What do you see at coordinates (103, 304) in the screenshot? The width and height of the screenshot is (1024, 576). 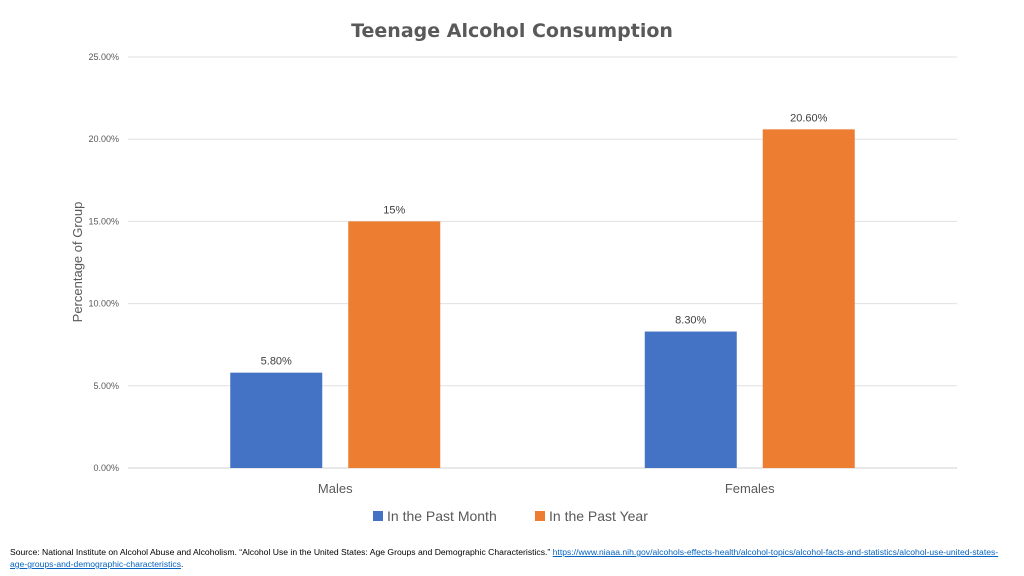 I see `y-tick-label: 10.00%` at bounding box center [103, 304].